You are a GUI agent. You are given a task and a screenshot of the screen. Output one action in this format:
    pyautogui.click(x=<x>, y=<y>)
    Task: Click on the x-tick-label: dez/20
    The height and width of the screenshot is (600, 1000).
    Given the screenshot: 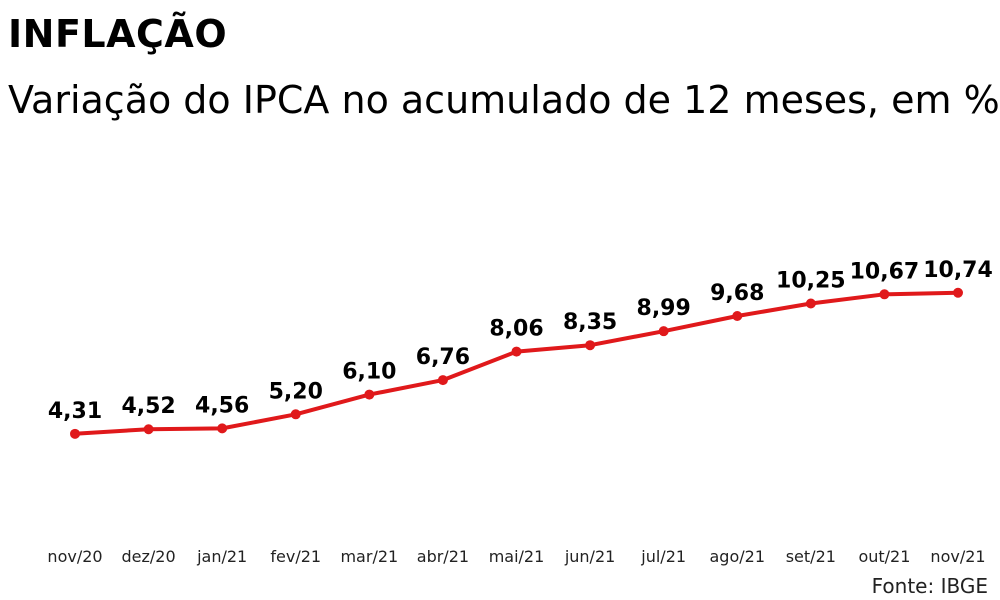 What is the action you would take?
    pyautogui.click(x=149, y=556)
    